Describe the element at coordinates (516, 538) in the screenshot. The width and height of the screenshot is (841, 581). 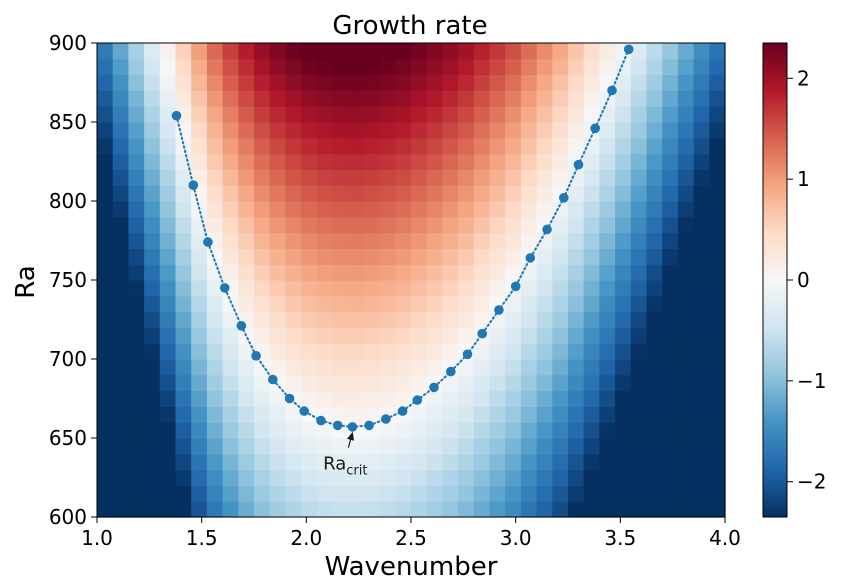
I see `x-tick-label: 3.0` at that location.